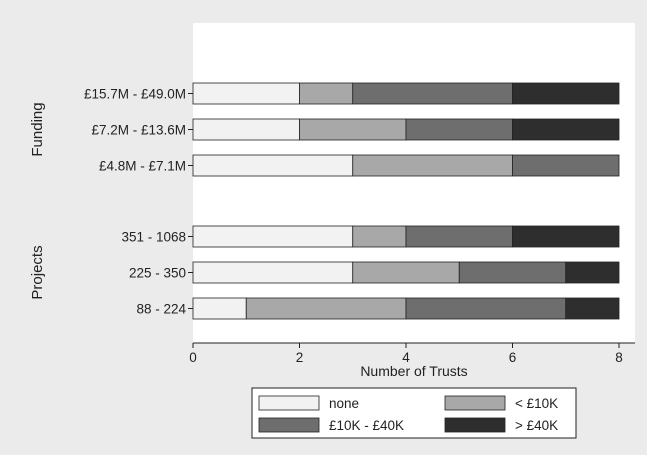 This screenshot has width=647, height=455. Describe the element at coordinates (414, 413) in the screenshot. I see `legend: none < £10K £10K - £40K > £40K` at that location.